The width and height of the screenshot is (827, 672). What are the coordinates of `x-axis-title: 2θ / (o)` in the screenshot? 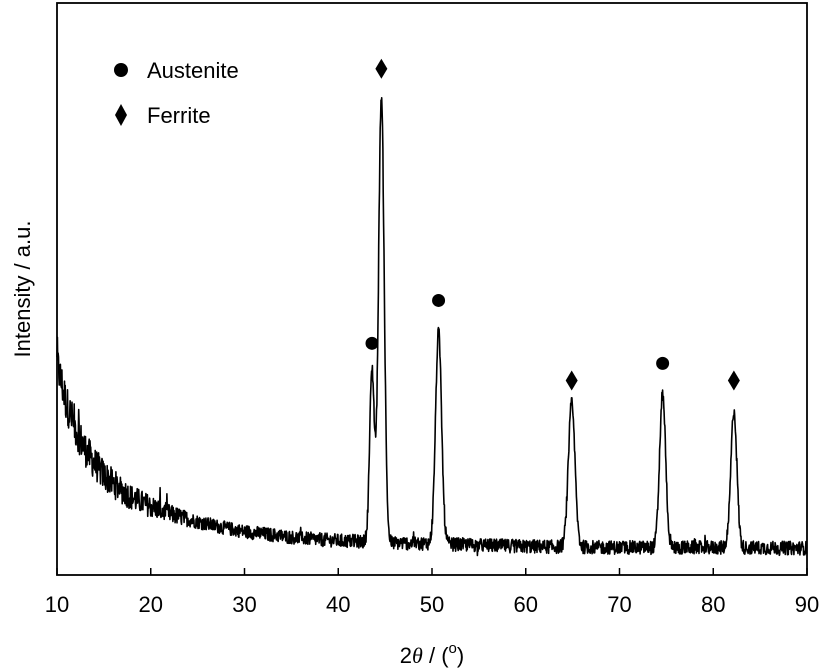 It's located at (432, 654).